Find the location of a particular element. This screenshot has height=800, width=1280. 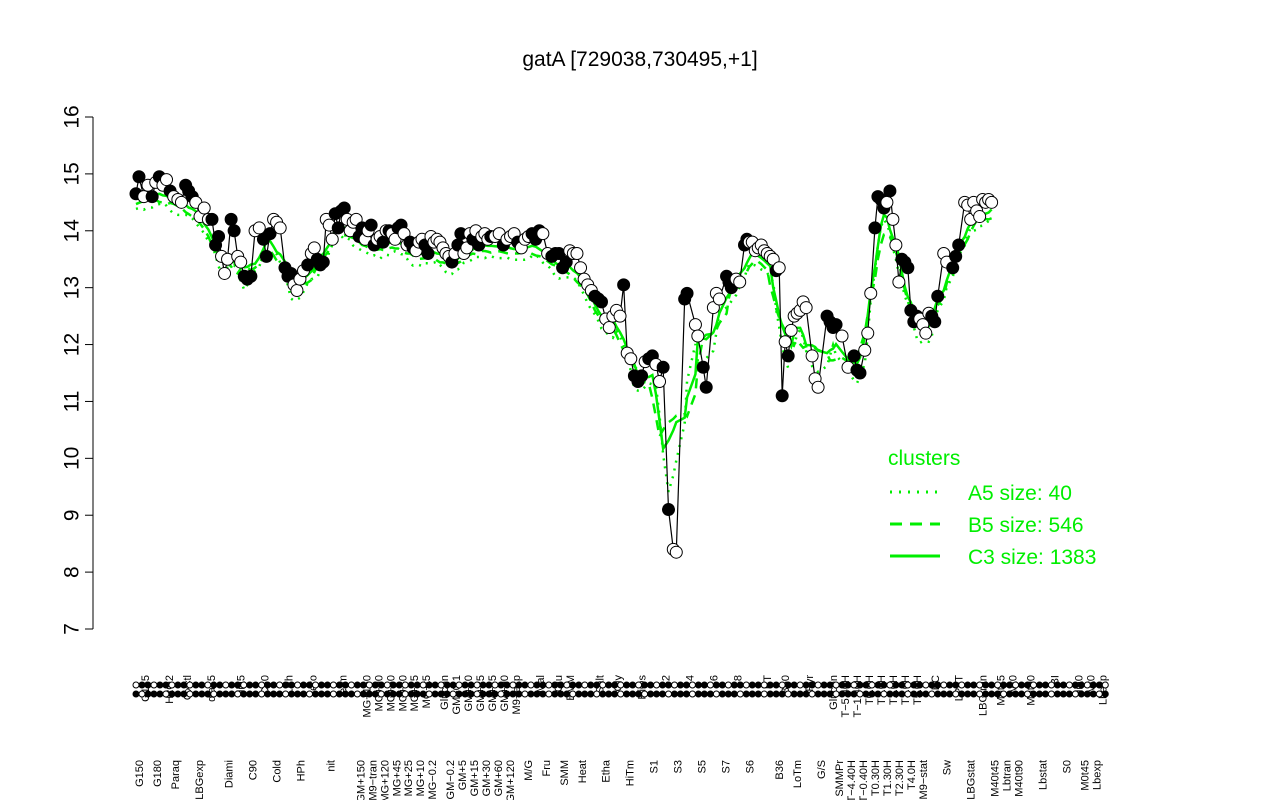

x-tick-label: T5.0H is located at coordinates (918, 690).